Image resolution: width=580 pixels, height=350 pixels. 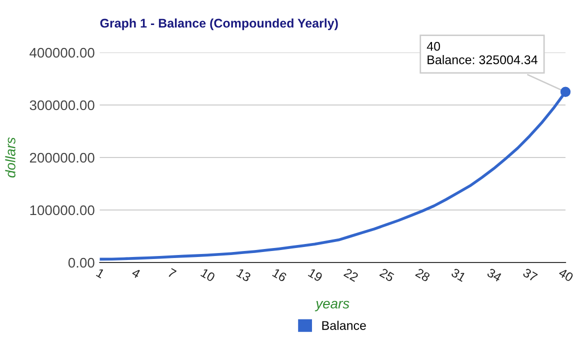 What do you see at coordinates (344, 325) in the screenshot?
I see `legend-label: Balance` at bounding box center [344, 325].